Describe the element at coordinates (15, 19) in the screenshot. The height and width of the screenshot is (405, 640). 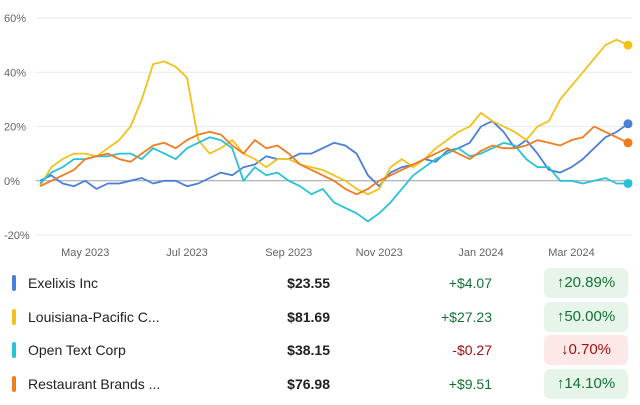
I see `y-tick-label: 60%` at that location.